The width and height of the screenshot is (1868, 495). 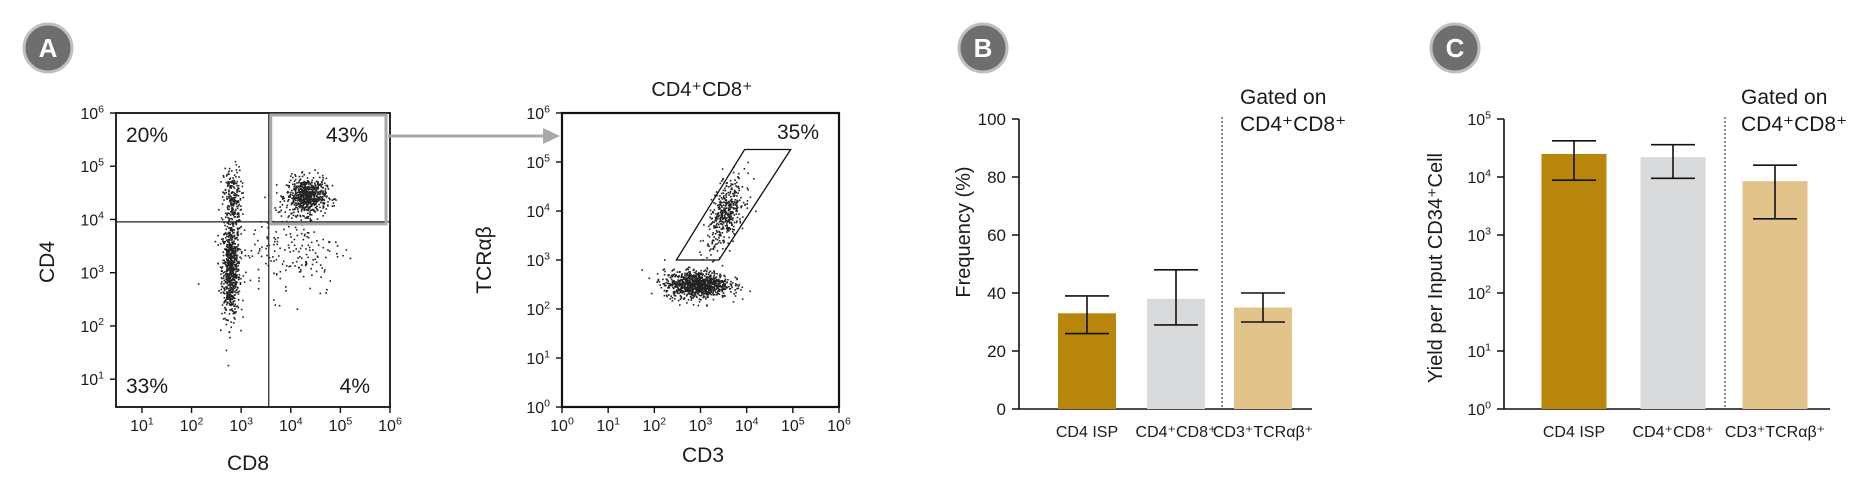 I want to click on c-annotation-line1: Gated on, so click(x=1784, y=97).